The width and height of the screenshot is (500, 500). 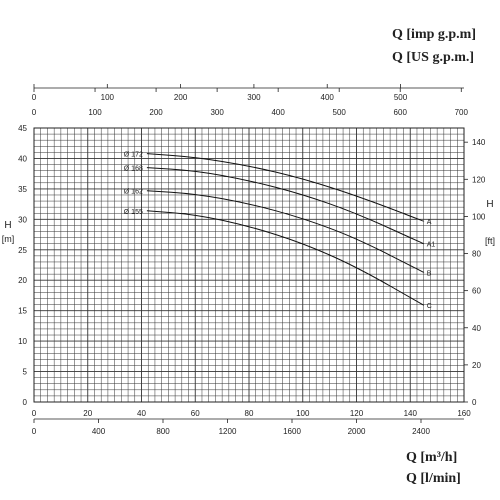 What do you see at coordinates (141, 413) in the screenshot?
I see `x-tick-label-m3h: 40` at bounding box center [141, 413].